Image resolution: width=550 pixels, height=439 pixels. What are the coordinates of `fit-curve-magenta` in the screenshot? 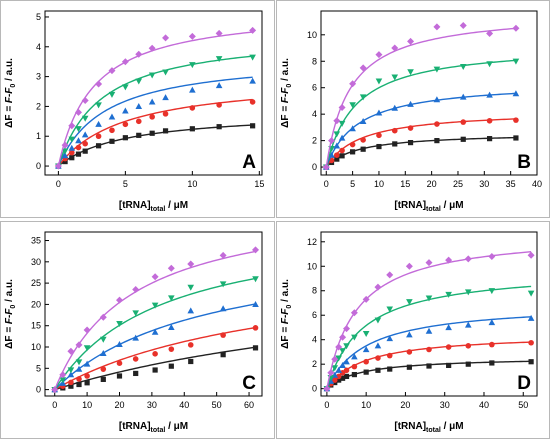 It's located at (429, 320).